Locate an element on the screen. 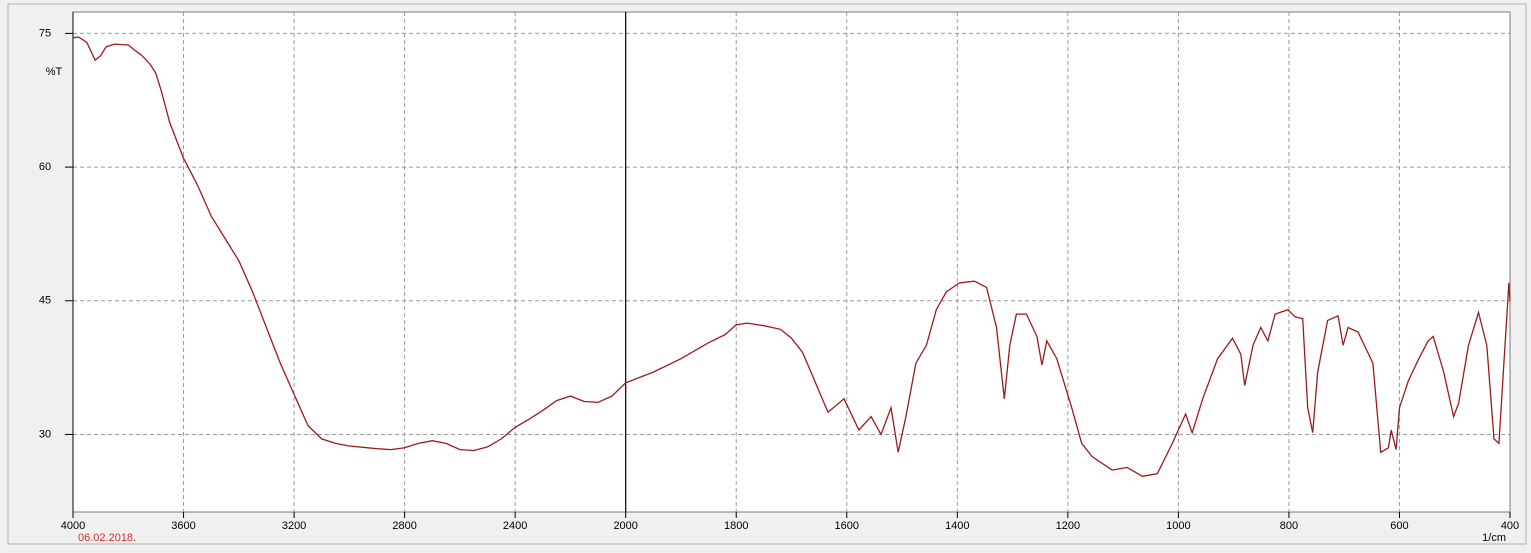 This screenshot has width=1531, height=553. y-tick-label: 60 is located at coordinates (45, 167).